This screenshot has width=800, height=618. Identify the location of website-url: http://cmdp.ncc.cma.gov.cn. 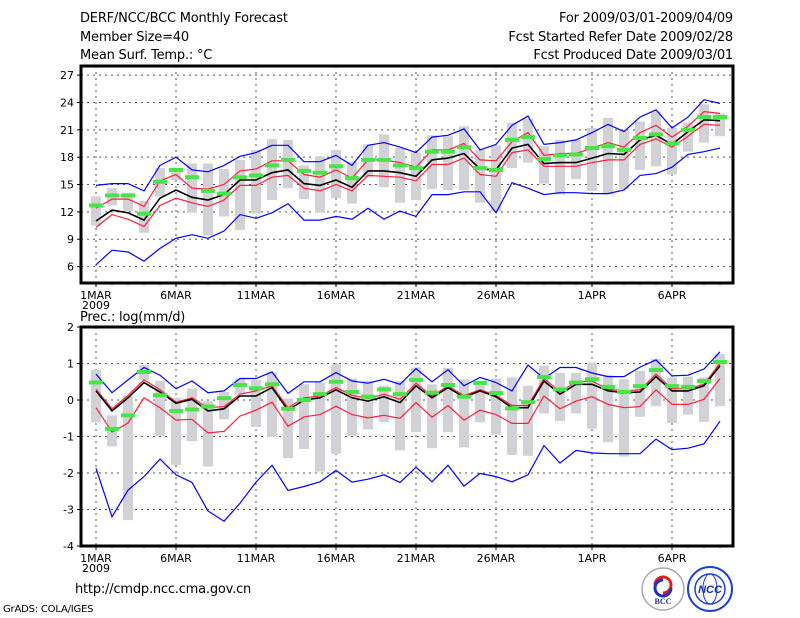
(163, 589).